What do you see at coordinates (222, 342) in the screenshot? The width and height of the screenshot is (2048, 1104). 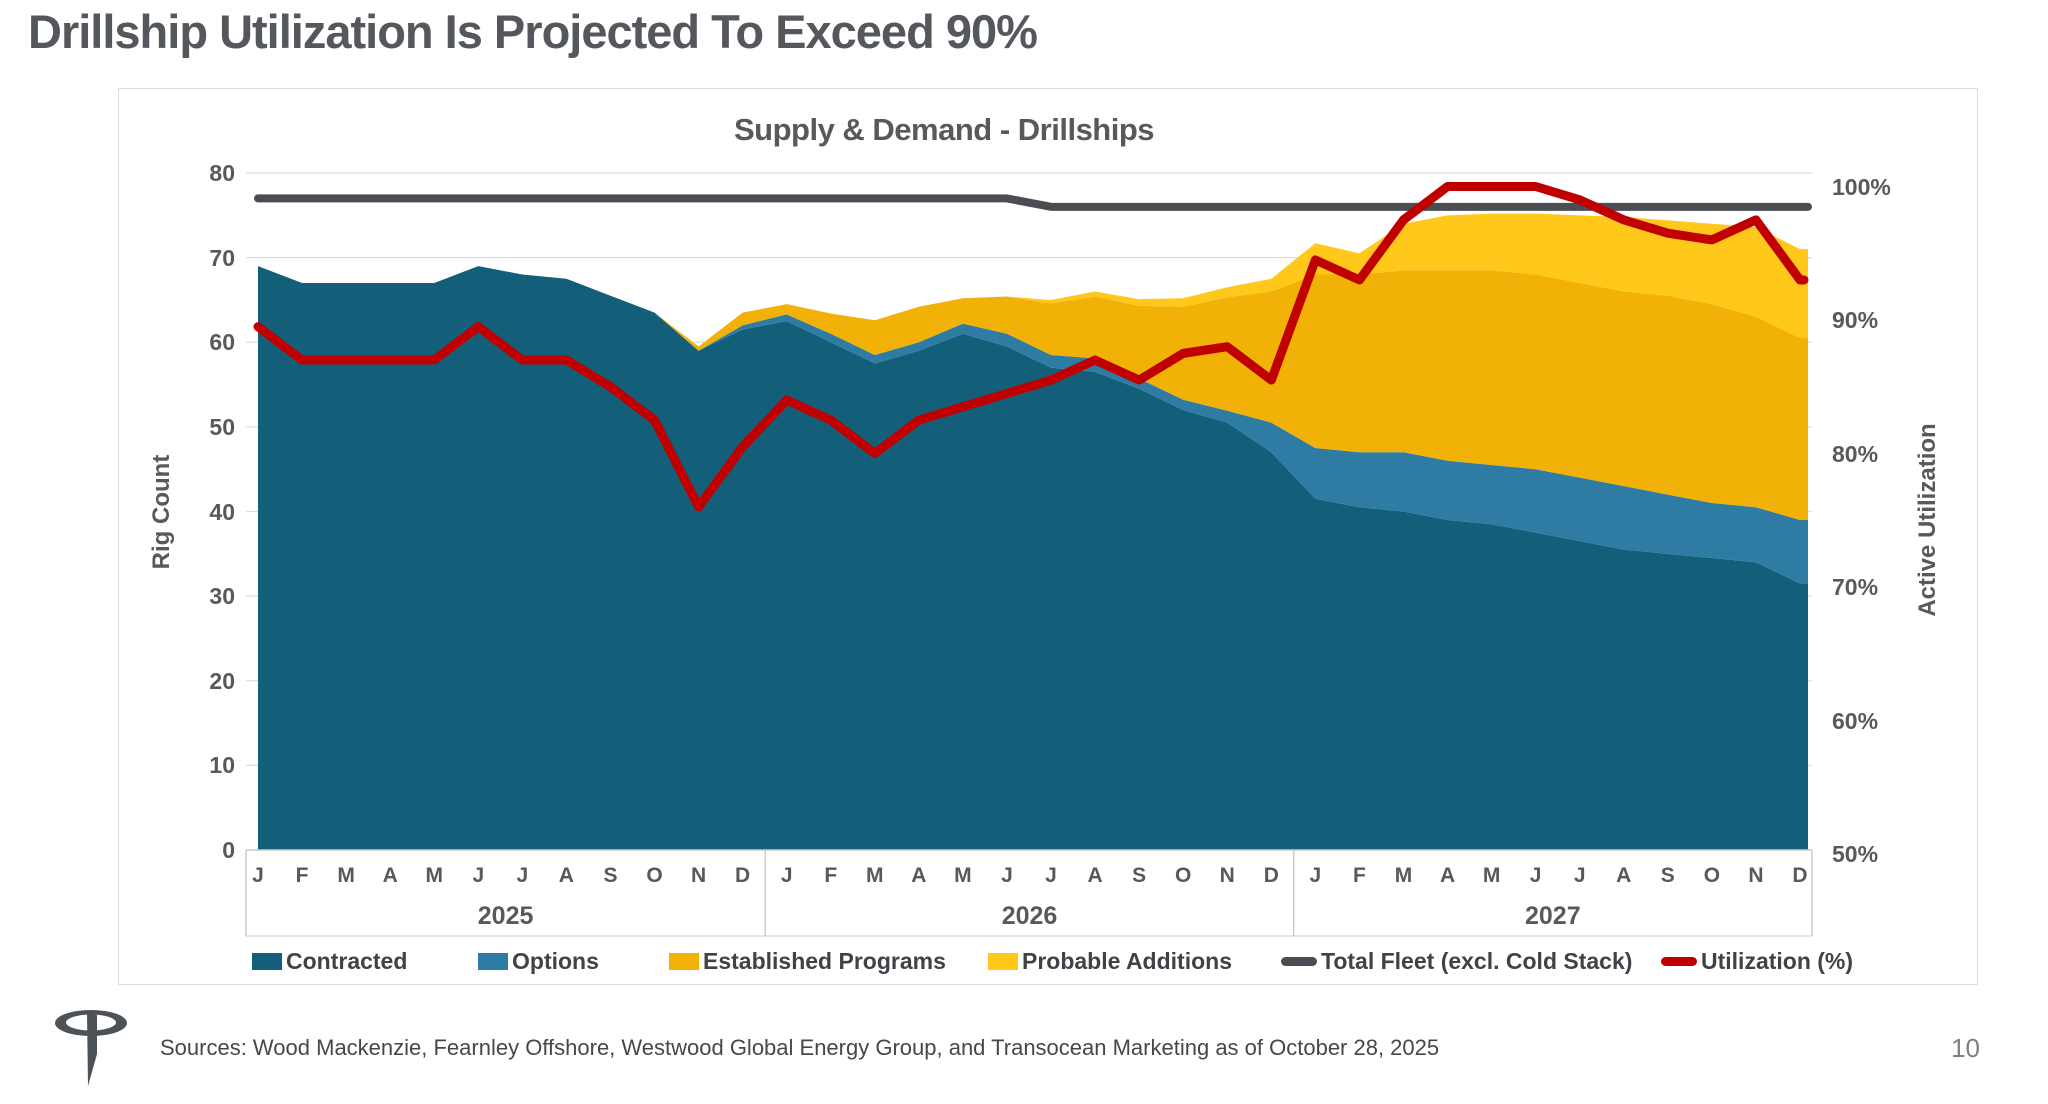 I see `left-axis-tick: 60` at bounding box center [222, 342].